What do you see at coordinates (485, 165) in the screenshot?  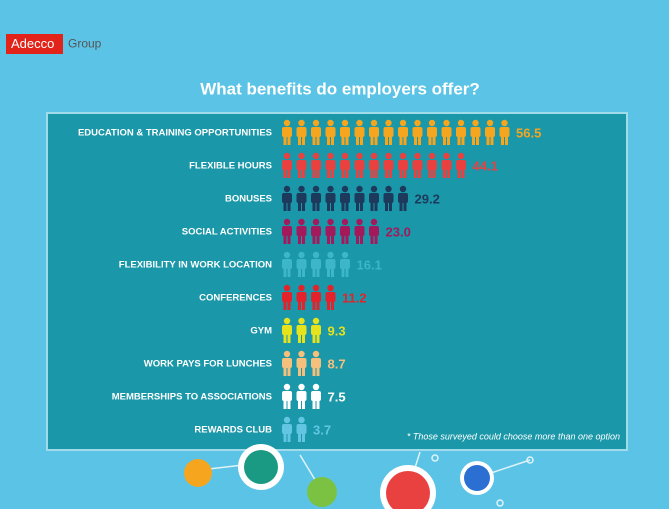 I see `value-label: 44.1` at bounding box center [485, 165].